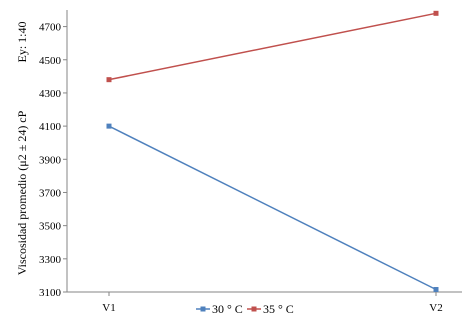 This screenshot has height=320, width=469. I want to click on x-axis-ticks: V1 V2, so click(272, 303).